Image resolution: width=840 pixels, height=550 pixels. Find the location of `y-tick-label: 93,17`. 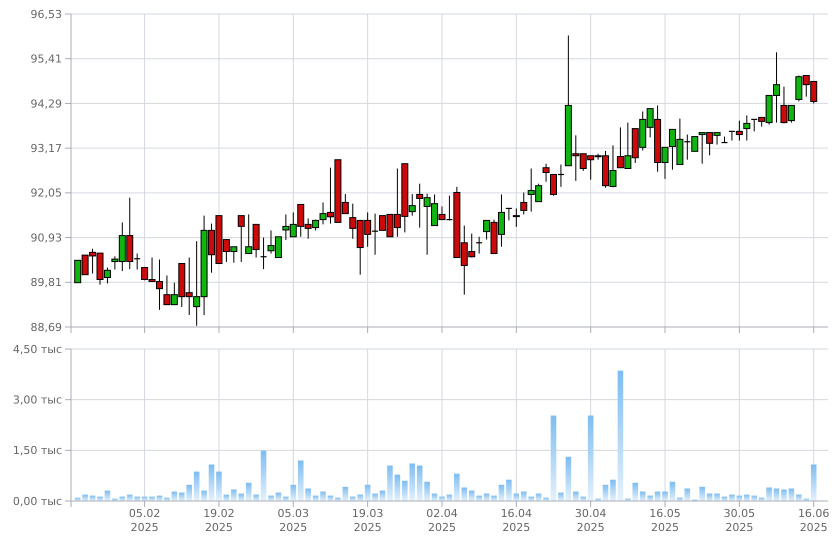

y-tick-label: 93,17 is located at coordinates (46, 148).